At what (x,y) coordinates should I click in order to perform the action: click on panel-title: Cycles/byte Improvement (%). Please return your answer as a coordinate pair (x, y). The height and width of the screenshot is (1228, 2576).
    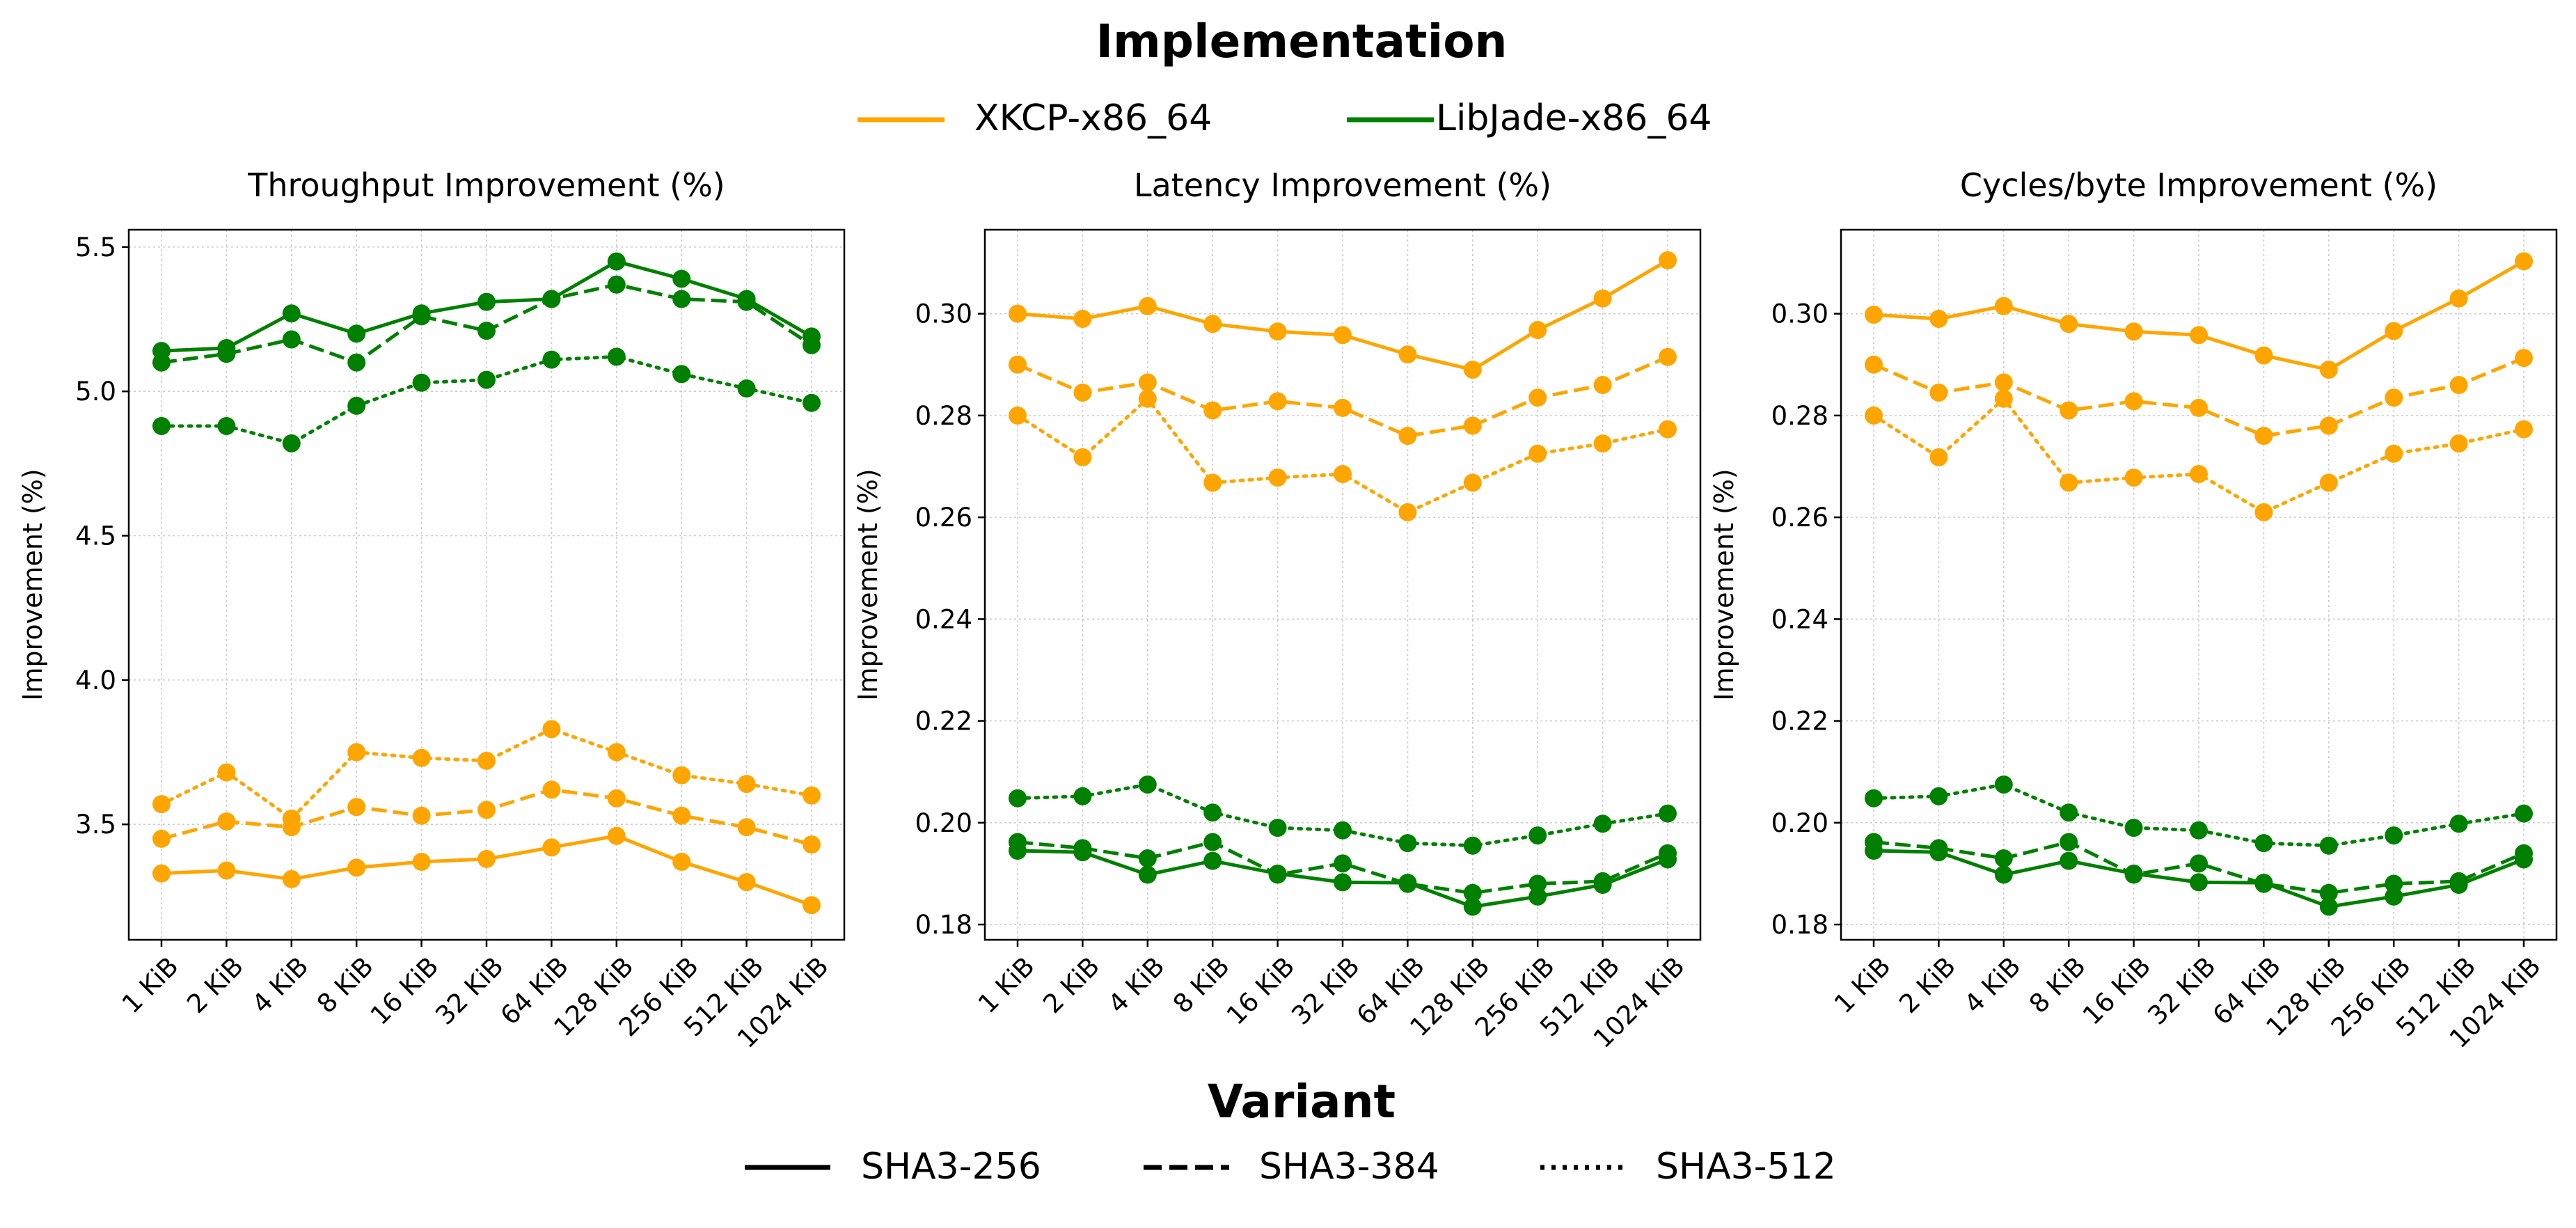
    Looking at the image, I should click on (2198, 185).